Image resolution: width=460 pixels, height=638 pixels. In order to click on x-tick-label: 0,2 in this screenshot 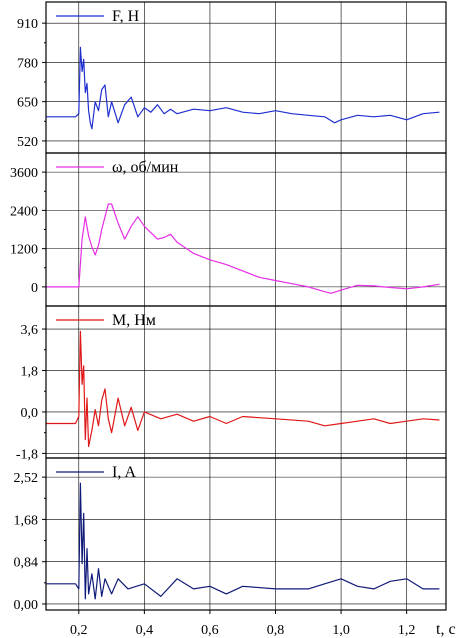, I will do `click(79, 630)`.